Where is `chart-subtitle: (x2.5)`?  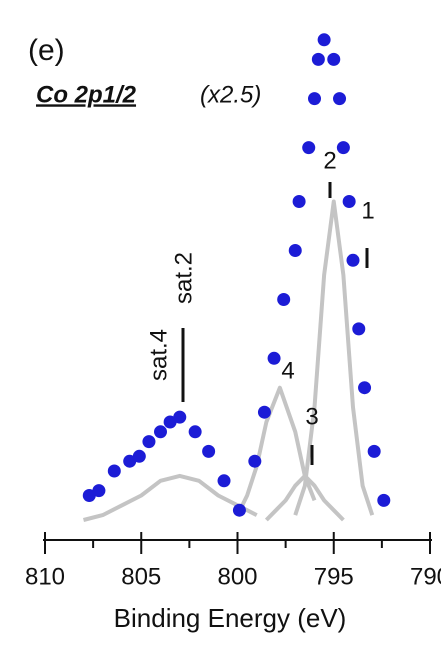
chart-subtitle: (x2.5) is located at coordinates (230, 94).